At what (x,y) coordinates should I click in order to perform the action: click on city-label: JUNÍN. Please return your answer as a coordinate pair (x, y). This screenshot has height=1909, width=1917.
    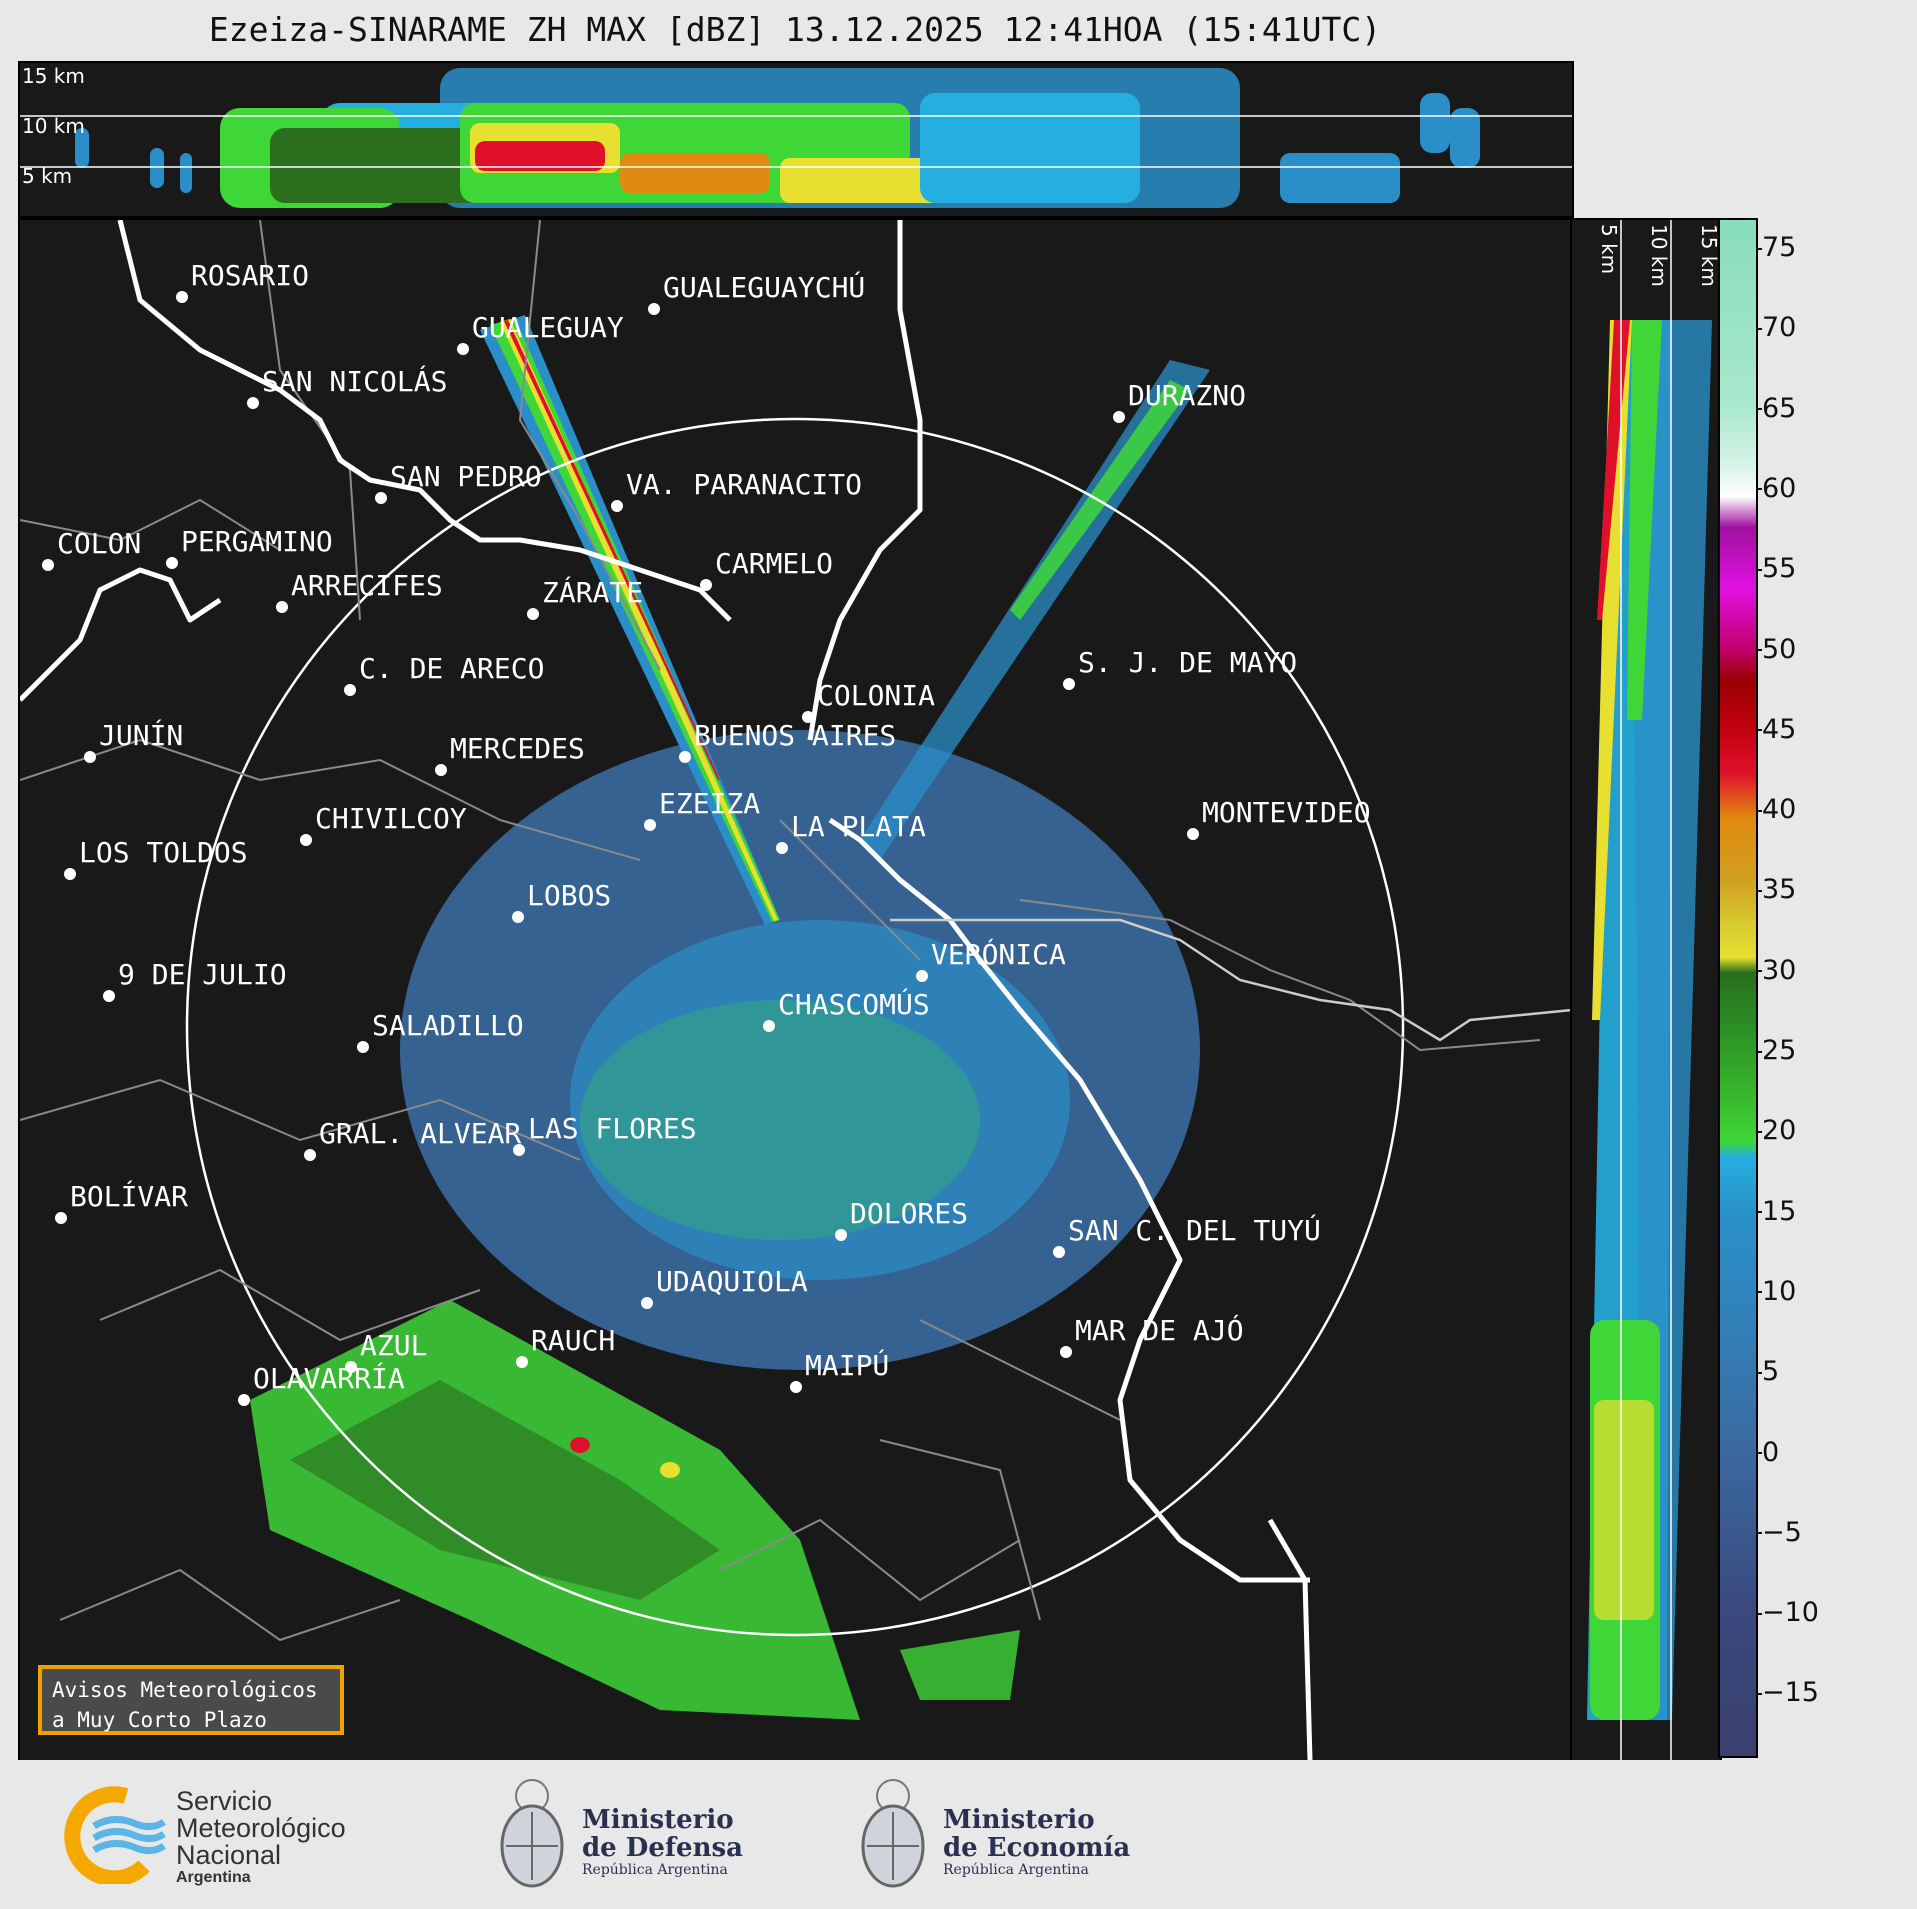
    Looking at the image, I should click on (141, 735).